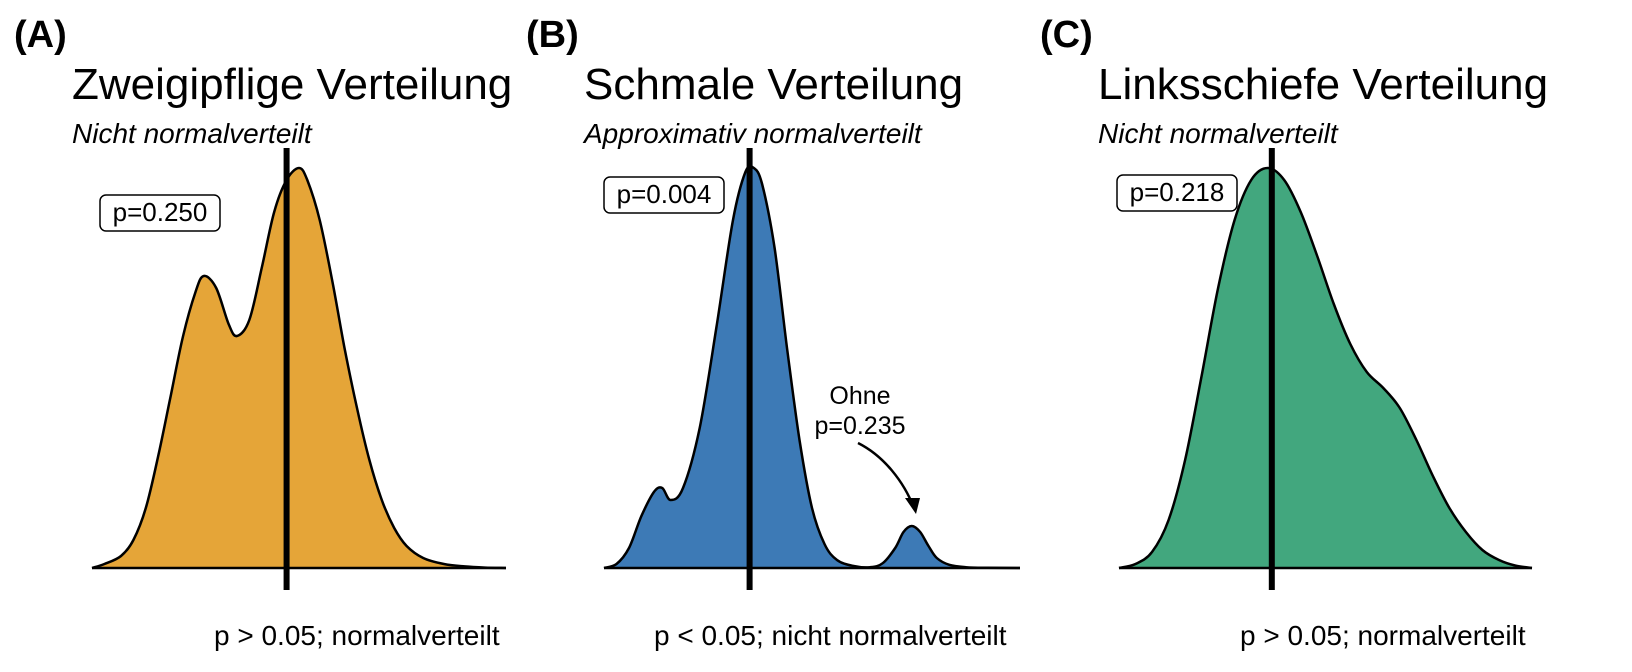 The height and width of the screenshot is (672, 1632). What do you see at coordinates (774, 84) in the screenshot?
I see `panel-title: Schmale Verteilung` at bounding box center [774, 84].